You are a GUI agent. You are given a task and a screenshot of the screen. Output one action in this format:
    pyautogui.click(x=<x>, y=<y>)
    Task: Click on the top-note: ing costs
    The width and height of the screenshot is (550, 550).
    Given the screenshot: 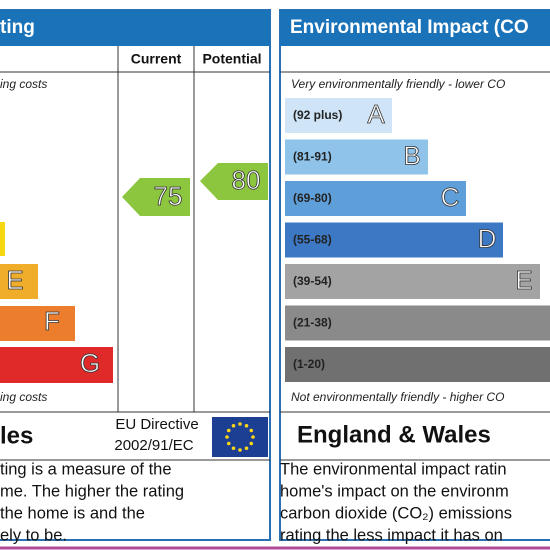 What is the action you would take?
    pyautogui.click(x=23, y=84)
    